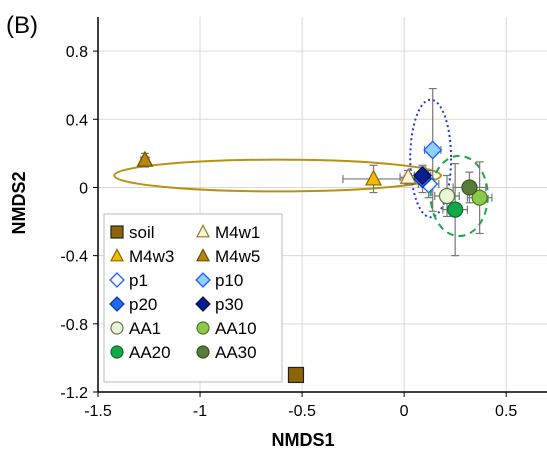 Image resolution: width=547 pixels, height=453 pixels. What do you see at coordinates (203, 304) in the screenshot?
I see `legend-marker-p30` at bounding box center [203, 304].